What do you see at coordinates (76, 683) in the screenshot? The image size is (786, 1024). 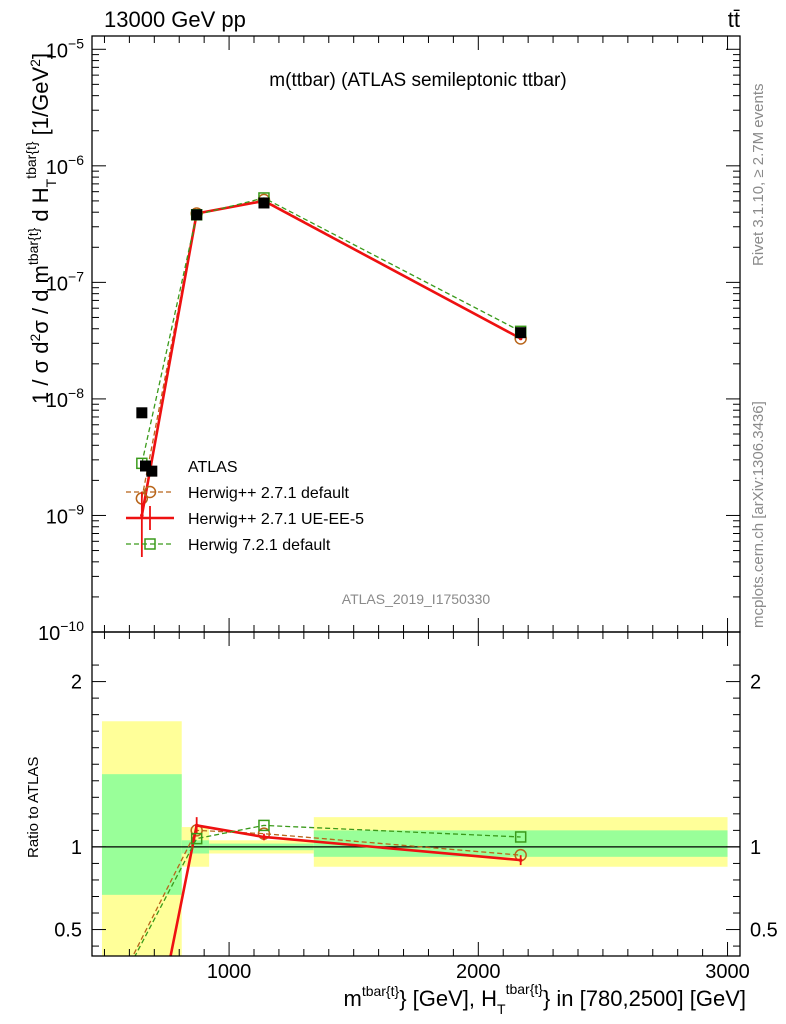 I see `ratio-y-tick-label: 2` at bounding box center [76, 683].